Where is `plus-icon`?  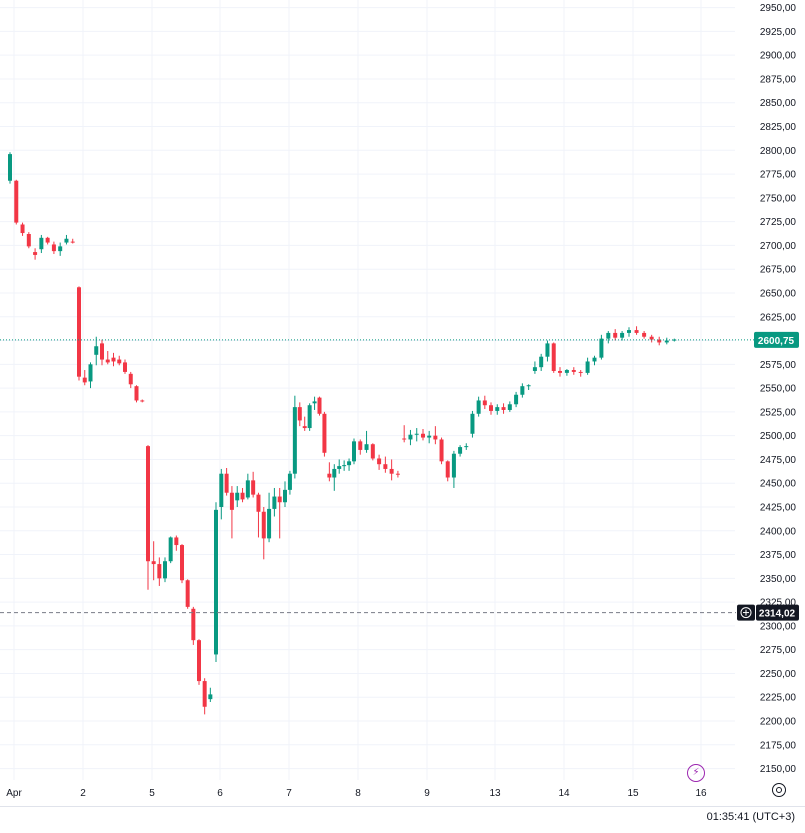
plus-icon is located at coordinates (746, 613).